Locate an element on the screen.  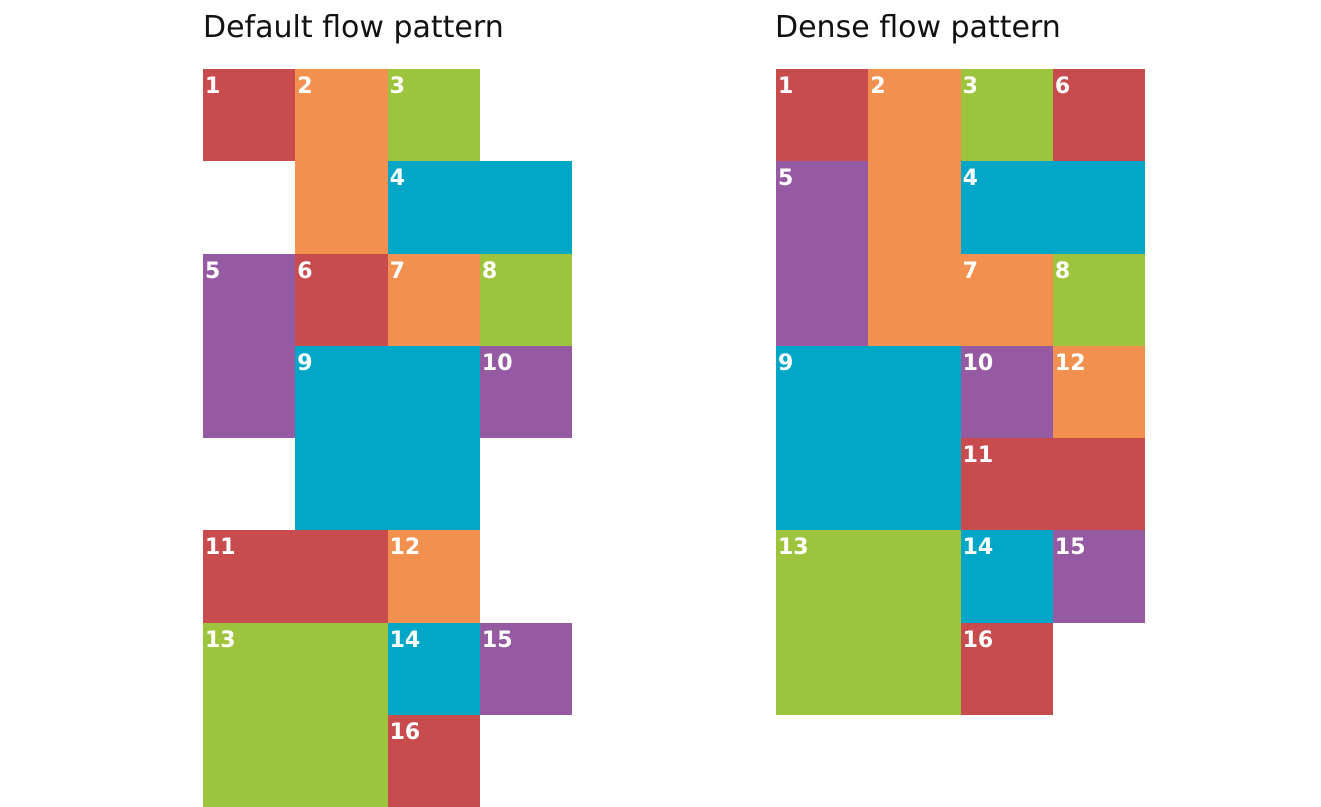
default-grid-item-6: 6 is located at coordinates (341, 299).